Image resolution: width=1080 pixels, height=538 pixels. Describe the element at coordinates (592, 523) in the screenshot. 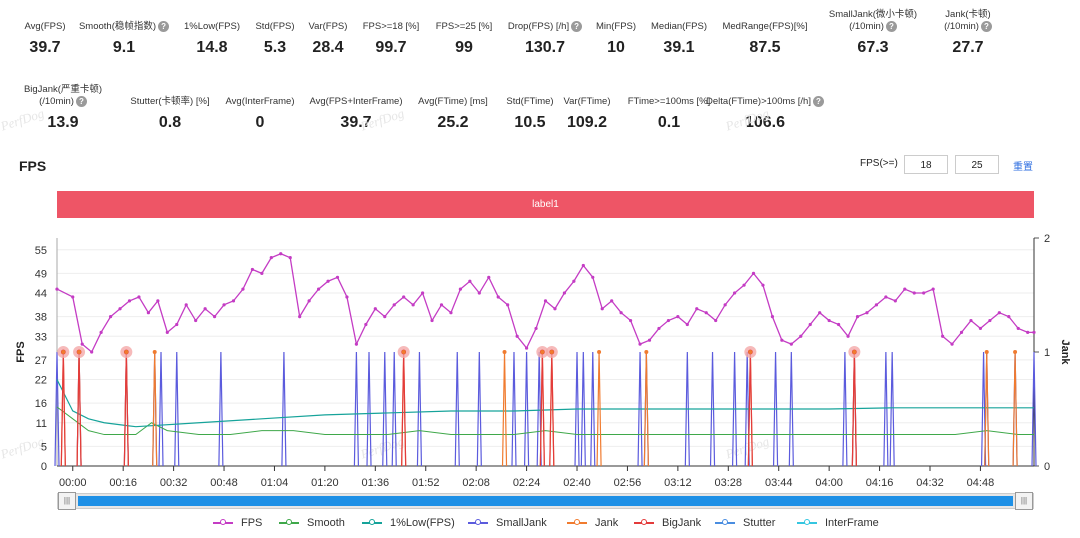

I see `legend-item-jank: Jank` at that location.